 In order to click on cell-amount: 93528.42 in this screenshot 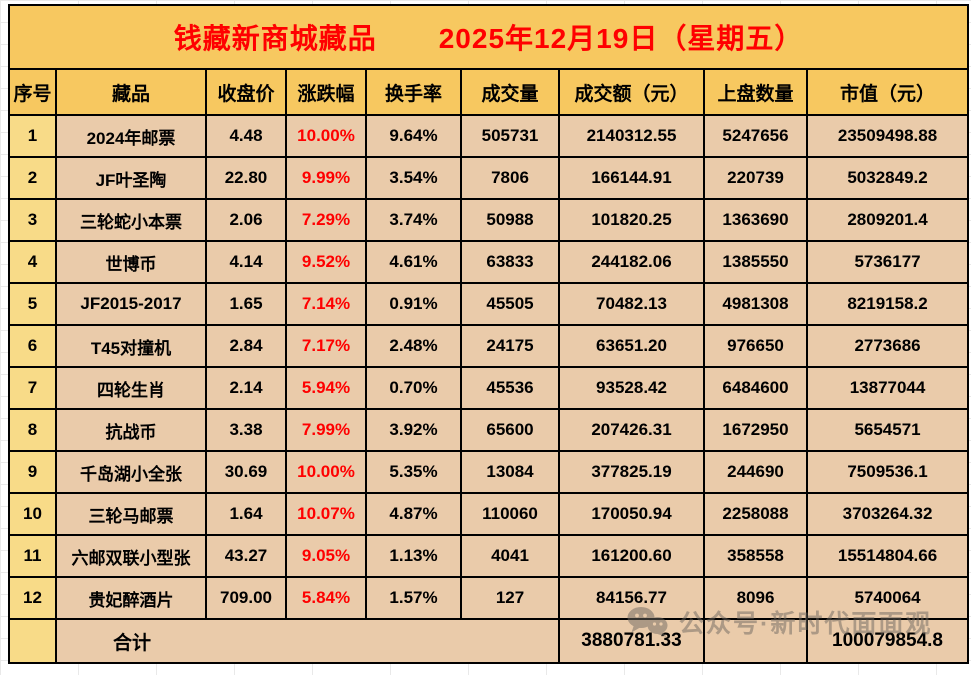, I will do `click(631, 388)`.